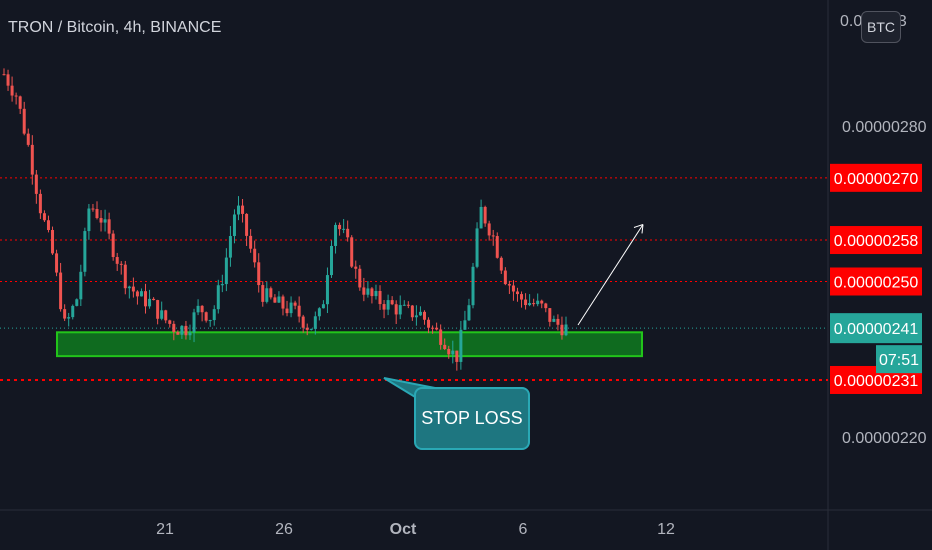 This screenshot has height=550, width=932. Describe the element at coordinates (881, 27) in the screenshot. I see `currency-button: BTC` at that location.